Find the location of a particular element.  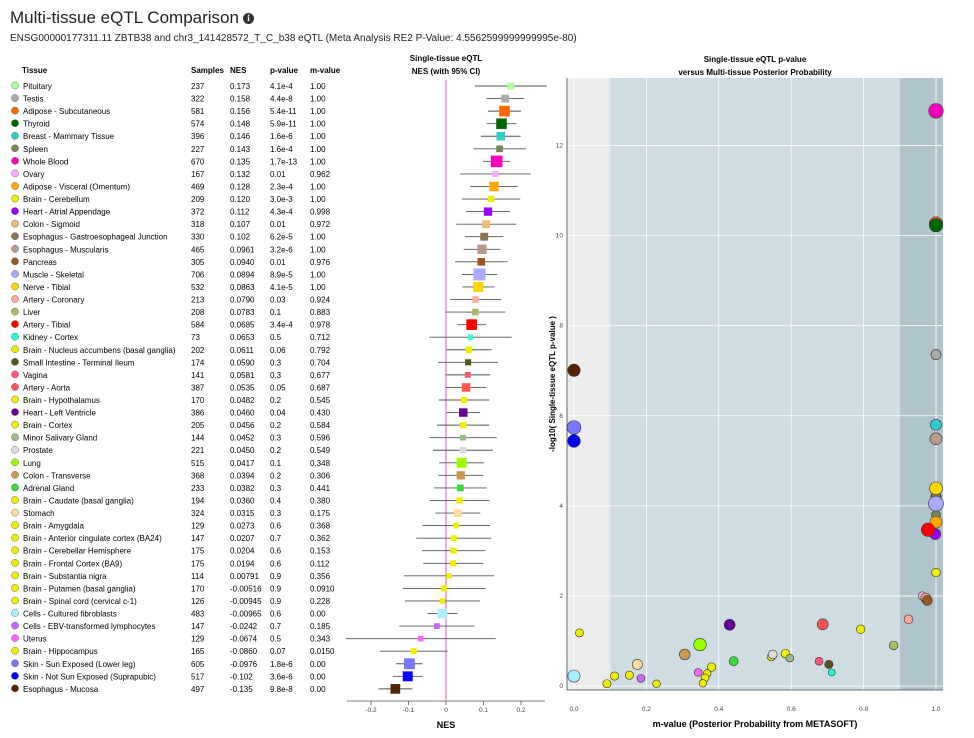

nes-value: 0.0535 is located at coordinates (242, 387).